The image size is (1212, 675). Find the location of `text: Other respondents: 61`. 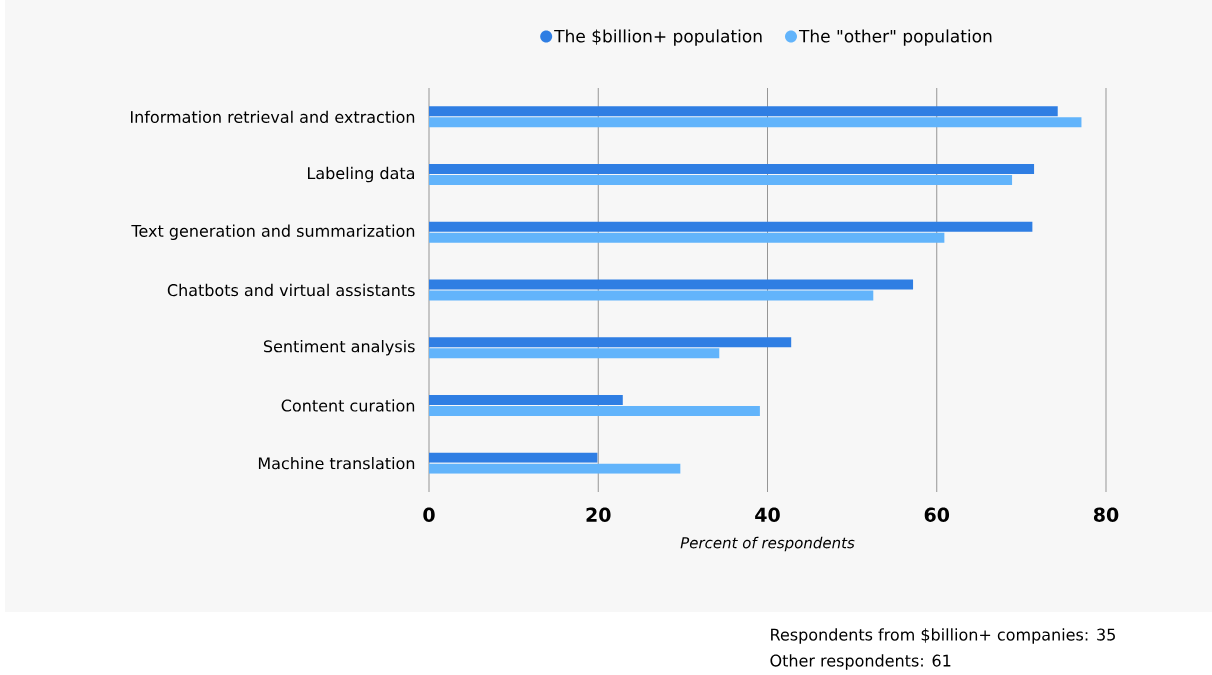

text: Other respondents: 61 is located at coordinates (860, 662).